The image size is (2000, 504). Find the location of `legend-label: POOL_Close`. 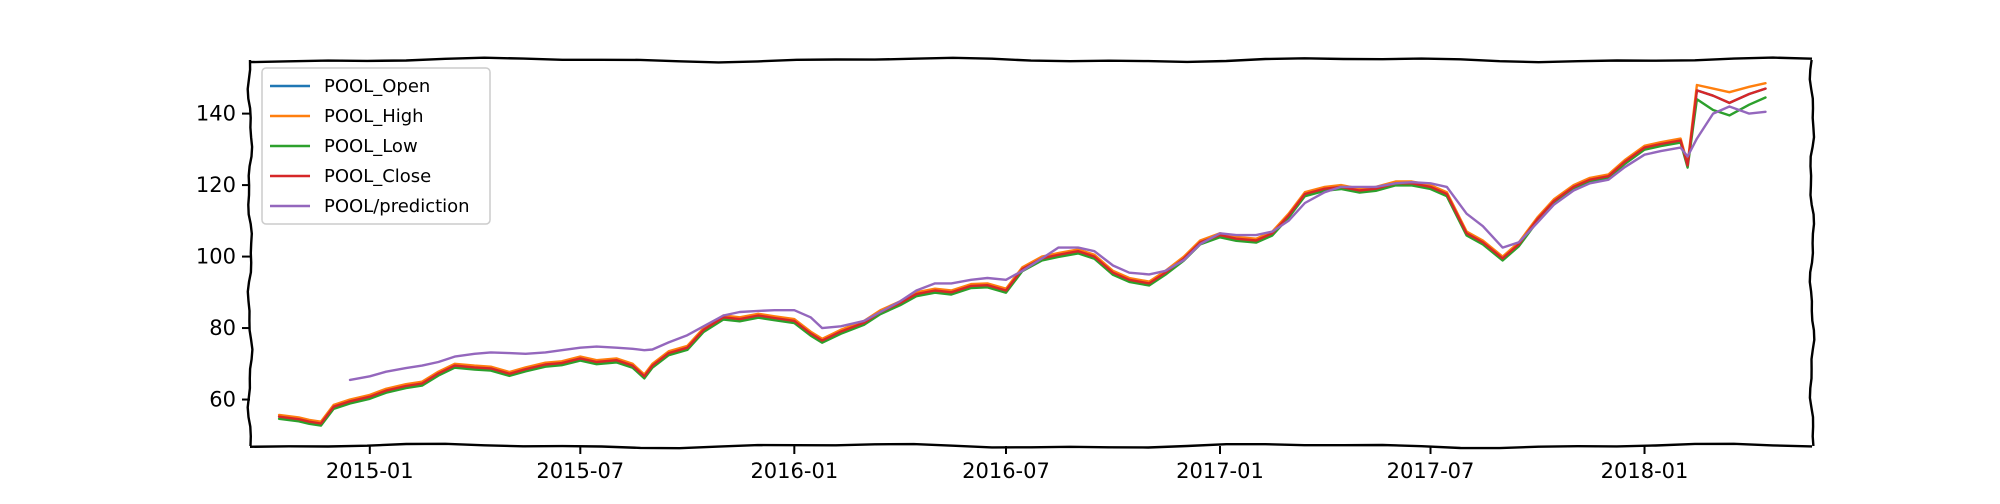

legend-label: POOL_Close is located at coordinates (377, 176).